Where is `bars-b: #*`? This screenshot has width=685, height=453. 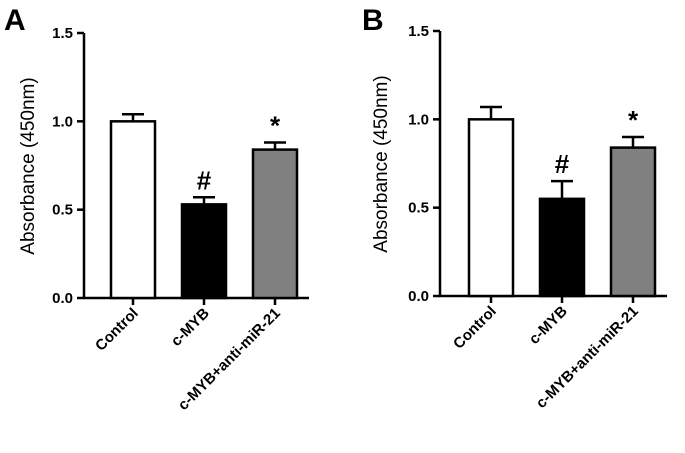 bars-b: #* is located at coordinates (562, 201).